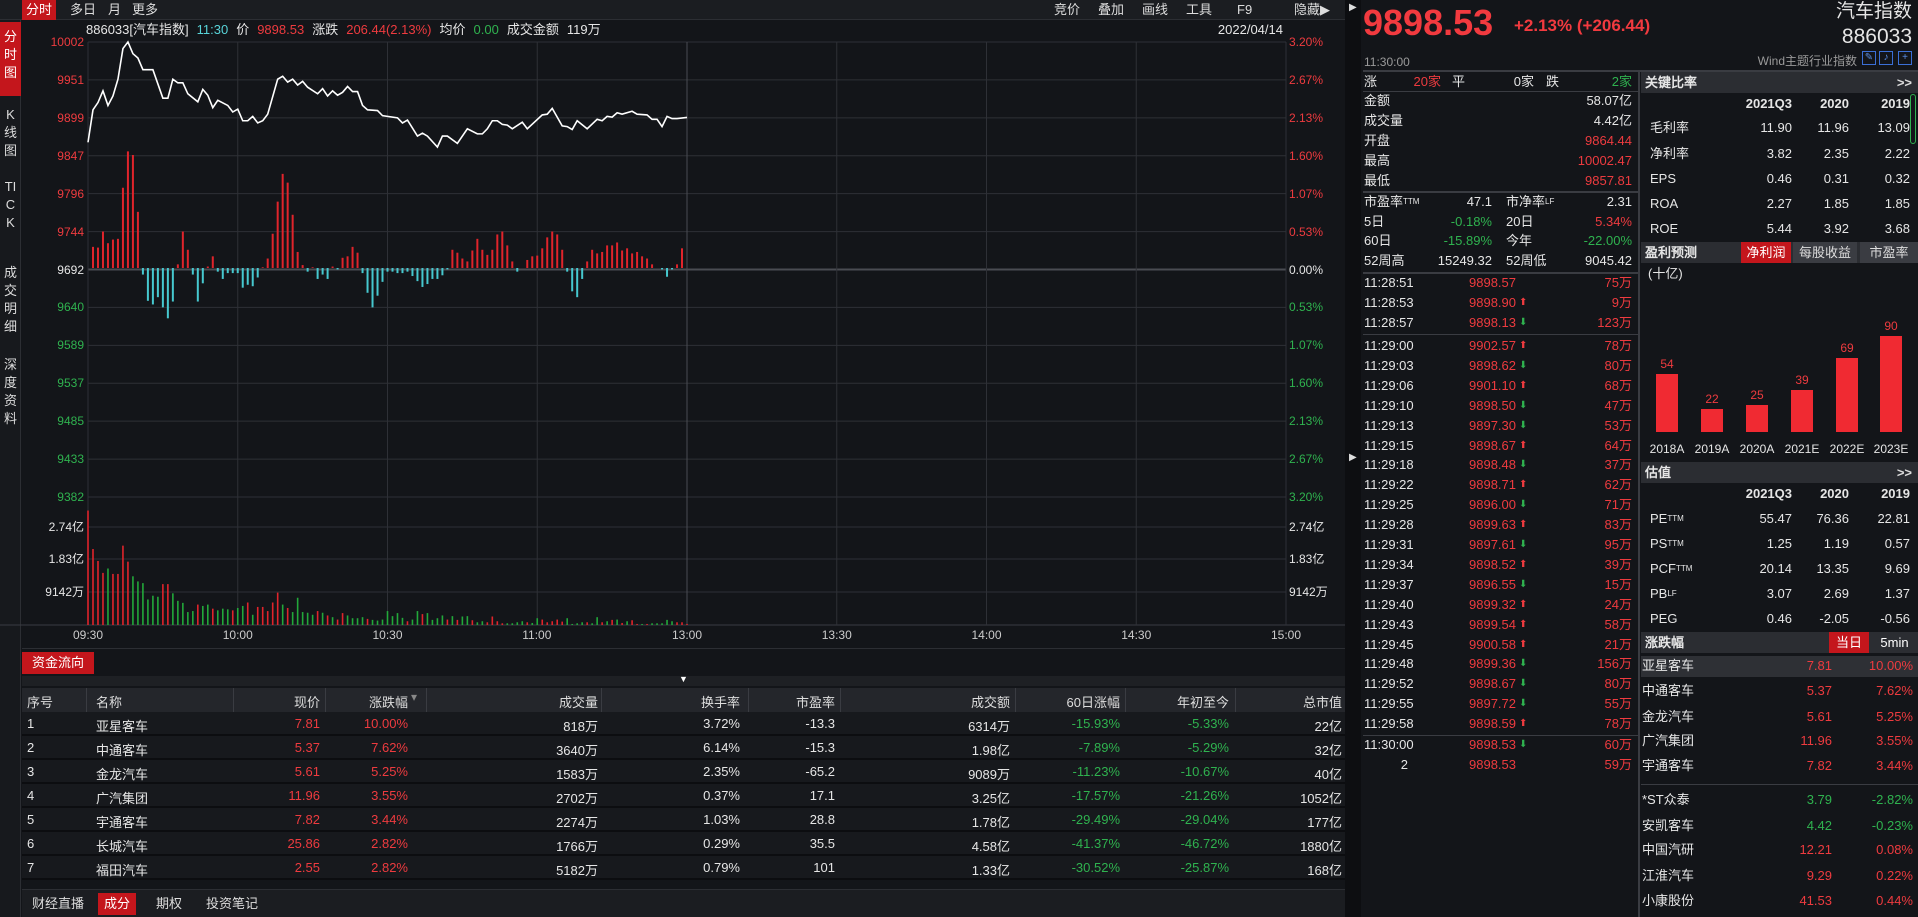  What do you see at coordinates (1111, 9) in the screenshot?
I see `tool-overlay: 叠加` at bounding box center [1111, 9].